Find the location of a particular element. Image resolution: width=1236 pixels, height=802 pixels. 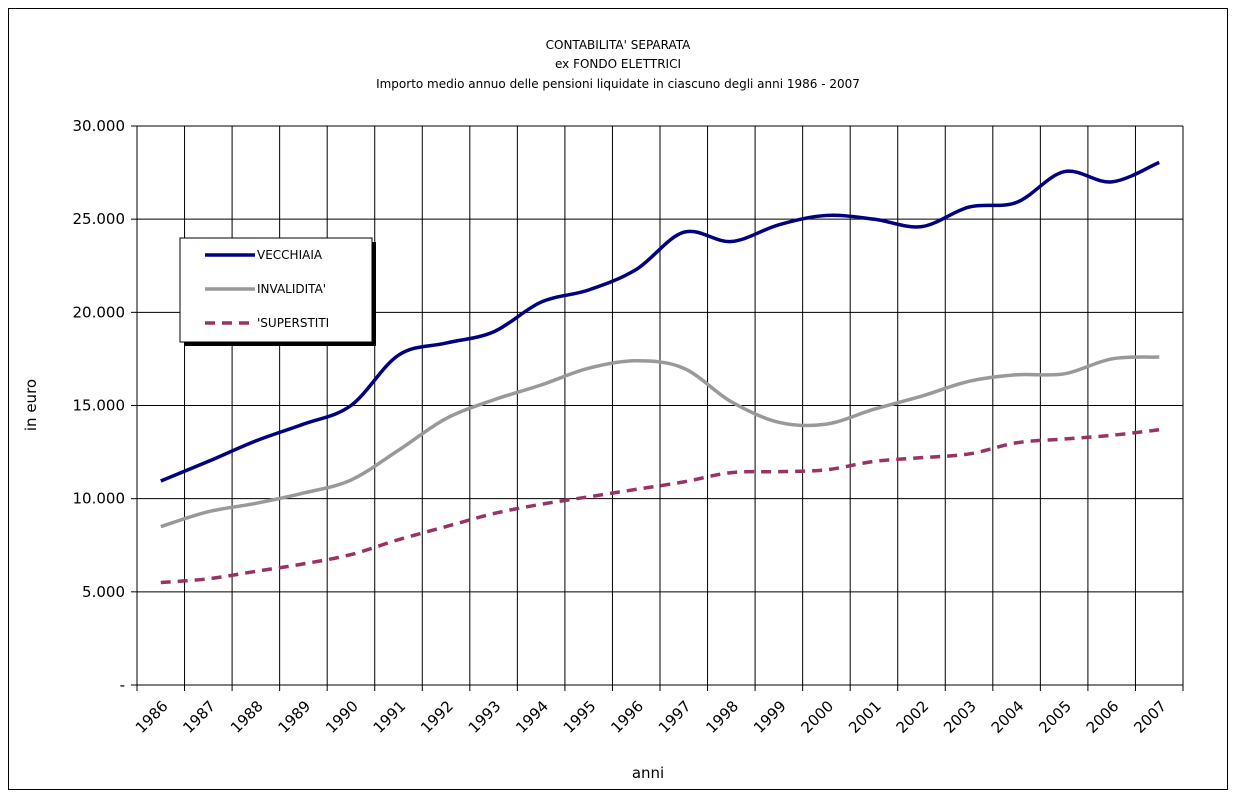

x-axis-label: anni is located at coordinates (648, 773).